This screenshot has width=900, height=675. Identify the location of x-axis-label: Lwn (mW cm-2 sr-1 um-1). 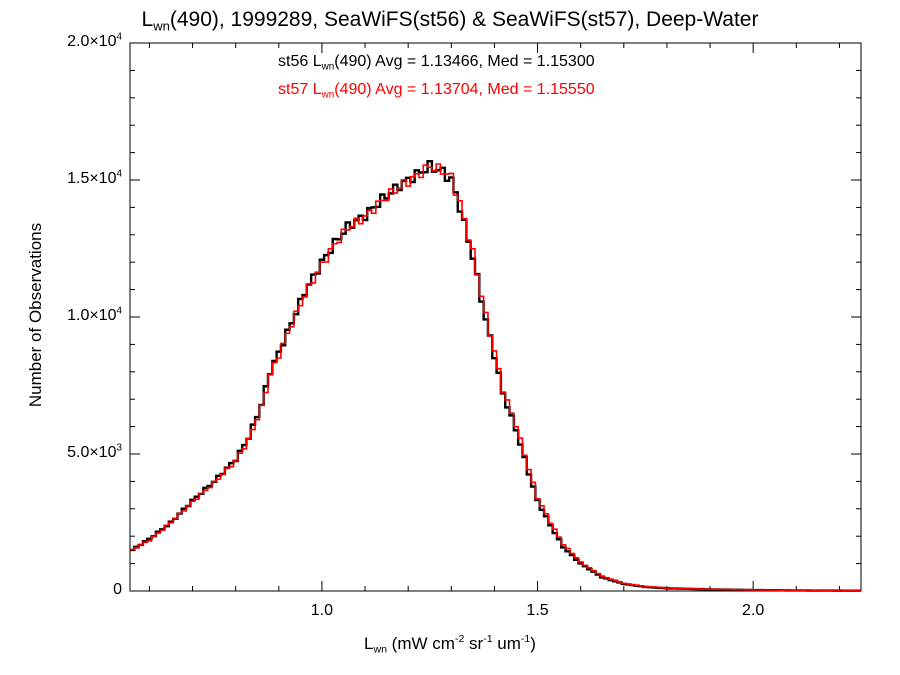
(450, 644).